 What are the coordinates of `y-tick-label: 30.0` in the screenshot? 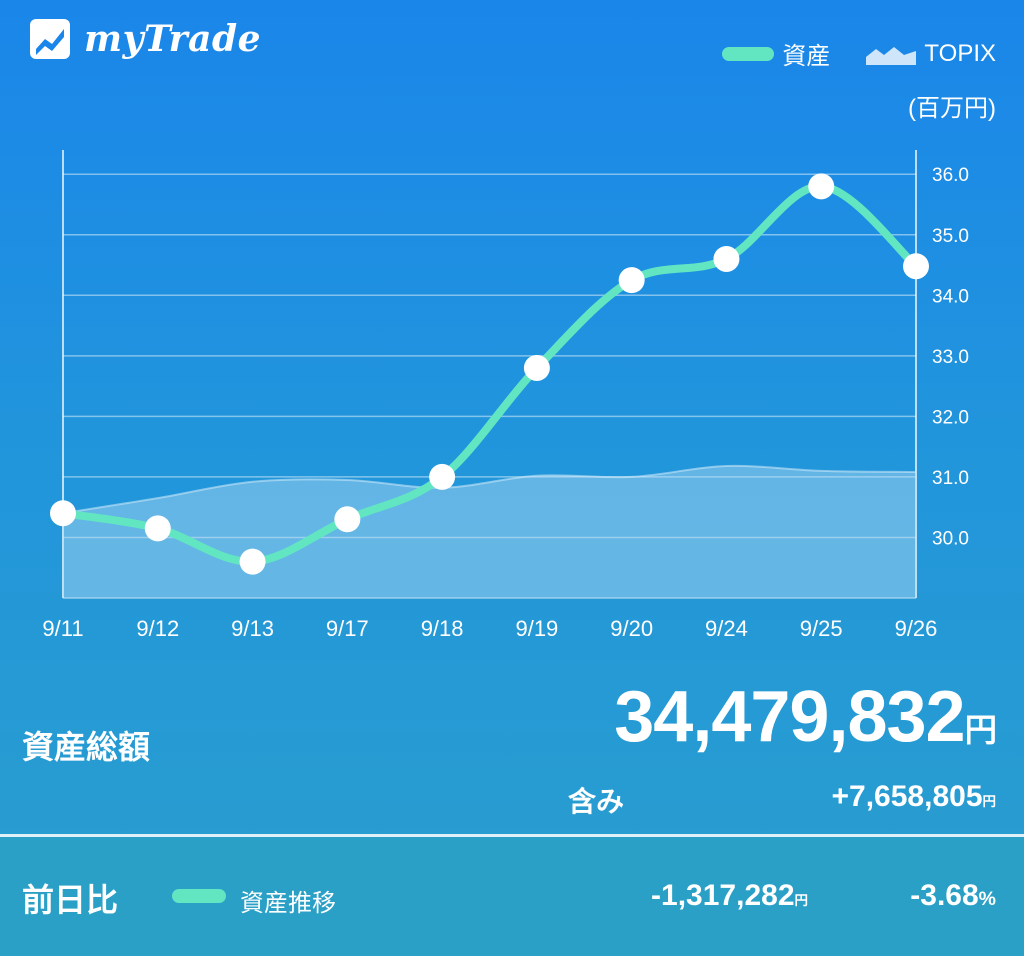 It's located at (950, 538).